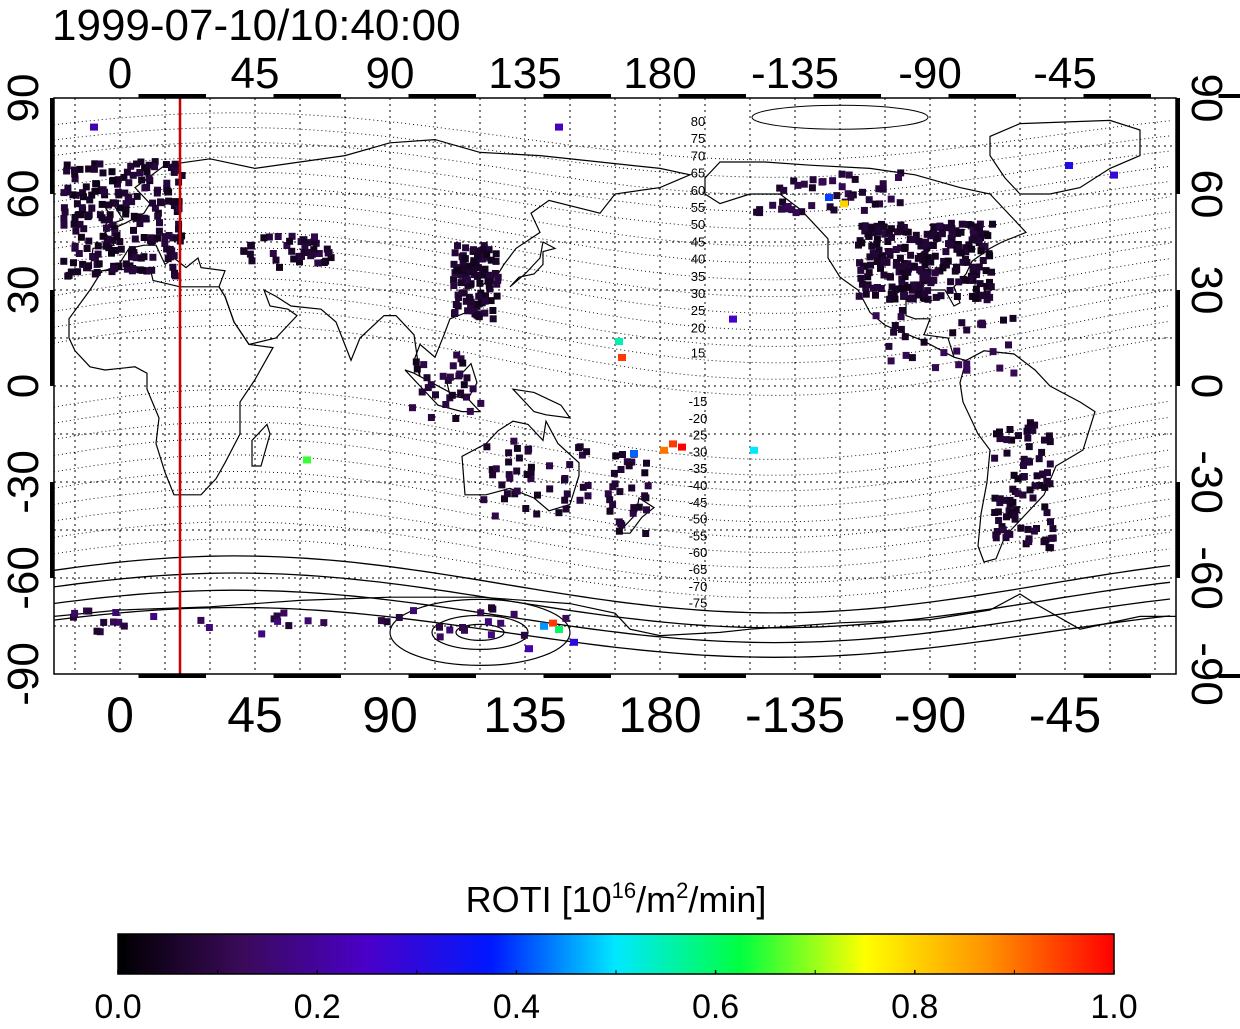  Describe the element at coordinates (1065, 715) in the screenshot. I see `bottom-lon-label: -45` at that location.